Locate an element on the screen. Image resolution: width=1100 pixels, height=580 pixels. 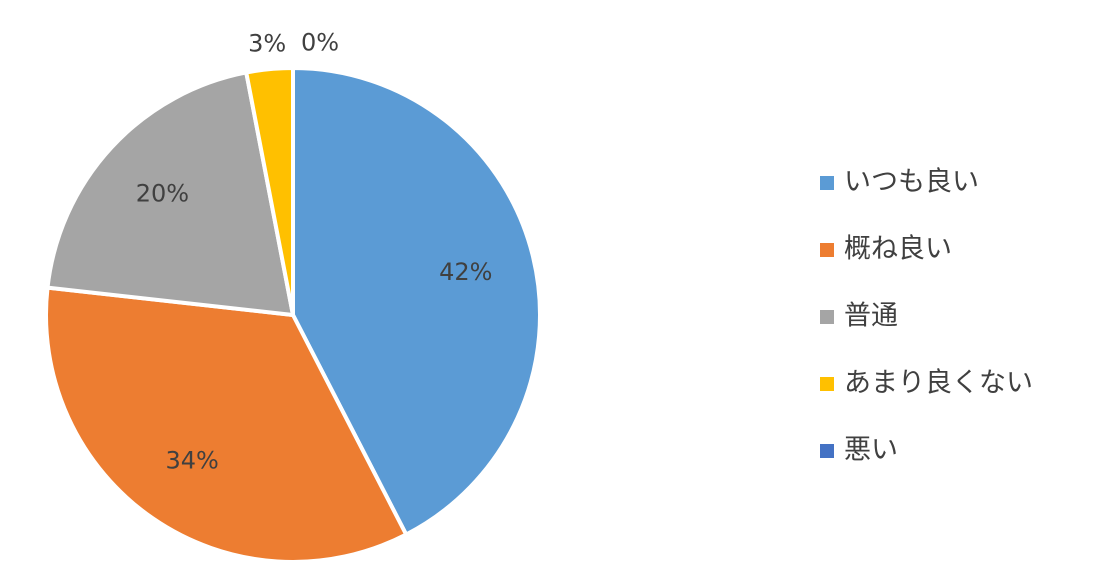
data-label: 0% is located at coordinates (320, 42).